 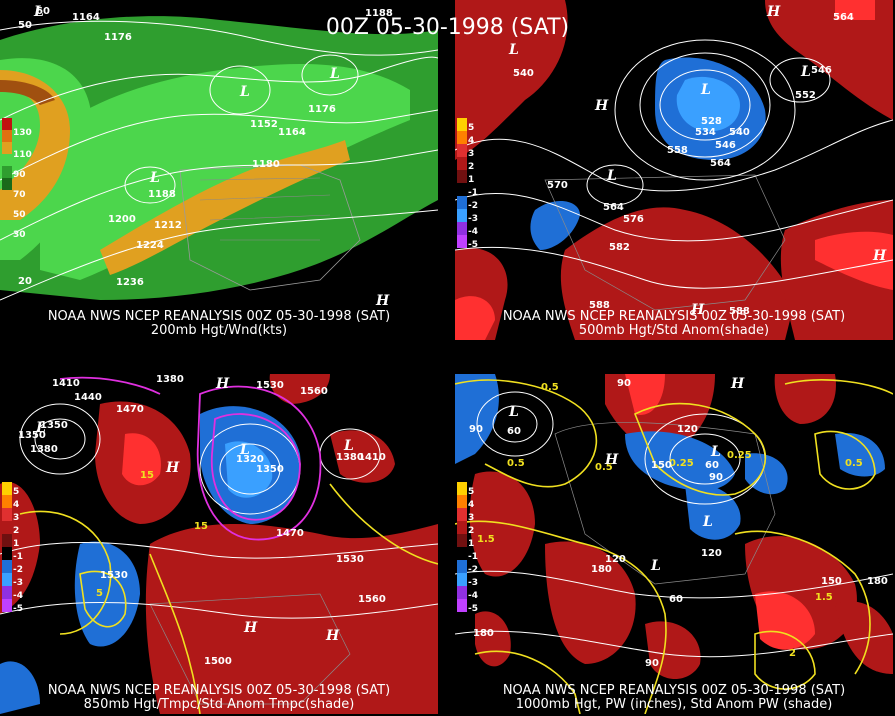 What do you see at coordinates (523, 73) in the screenshot?
I see `contour-label: 540` at bounding box center [523, 73].